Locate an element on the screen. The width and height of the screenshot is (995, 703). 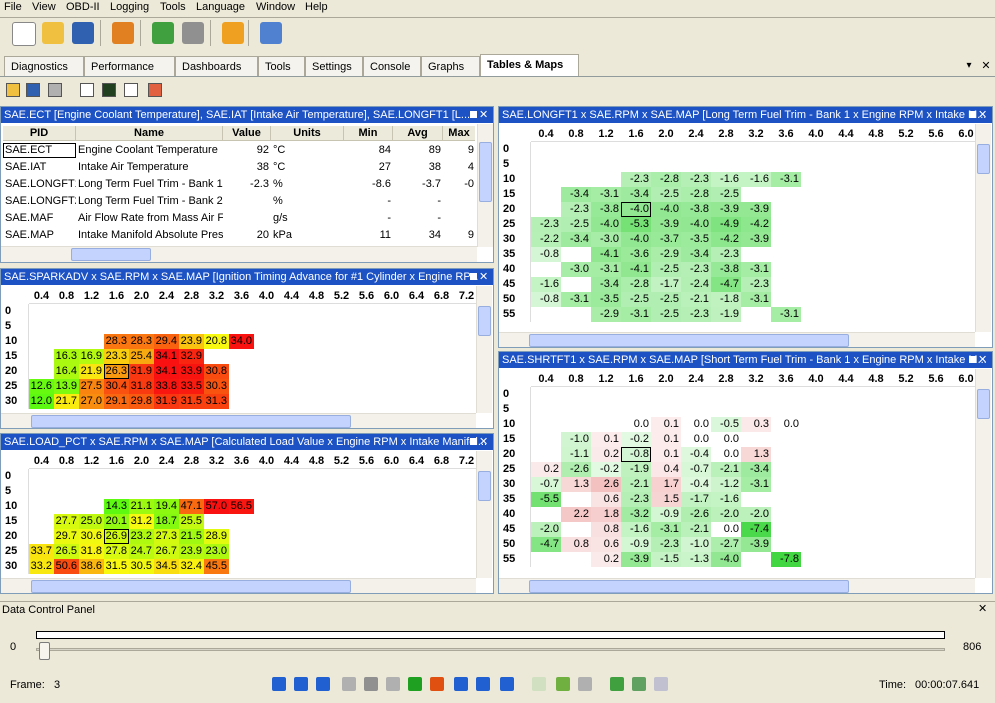
map-cell: -3.4 is located at coordinates (606, 284).